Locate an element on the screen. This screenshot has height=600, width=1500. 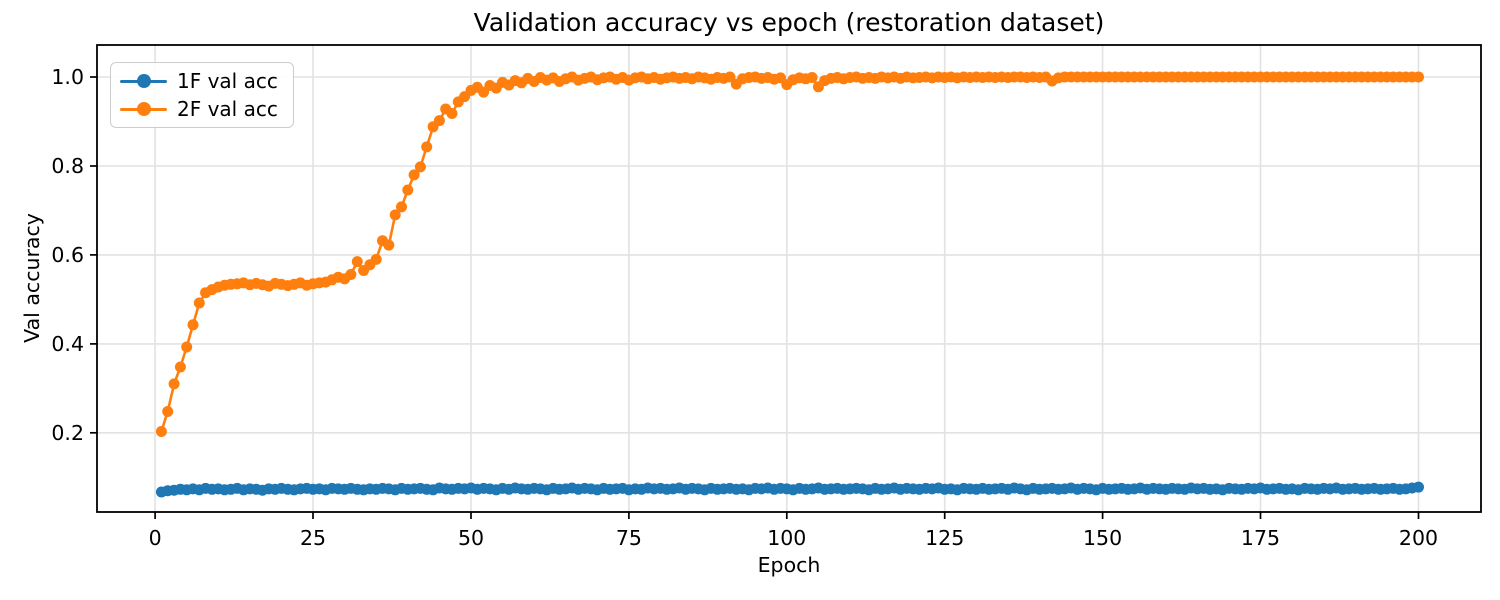
legend-marker-1f-icon is located at coordinates (143, 81).